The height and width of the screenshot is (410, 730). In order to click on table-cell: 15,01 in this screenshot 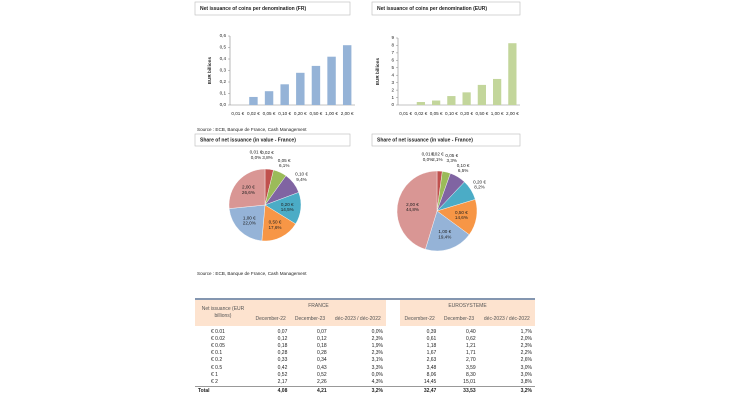, I will do `click(469, 381)`.